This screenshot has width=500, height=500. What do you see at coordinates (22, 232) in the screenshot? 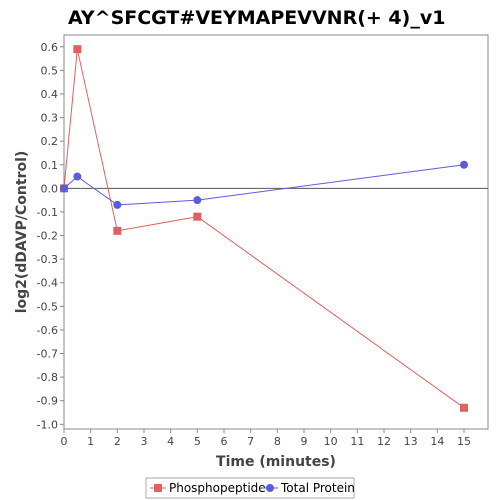
I see `y-axis-label: log2(dDAVP/Control)` at bounding box center [22, 232].